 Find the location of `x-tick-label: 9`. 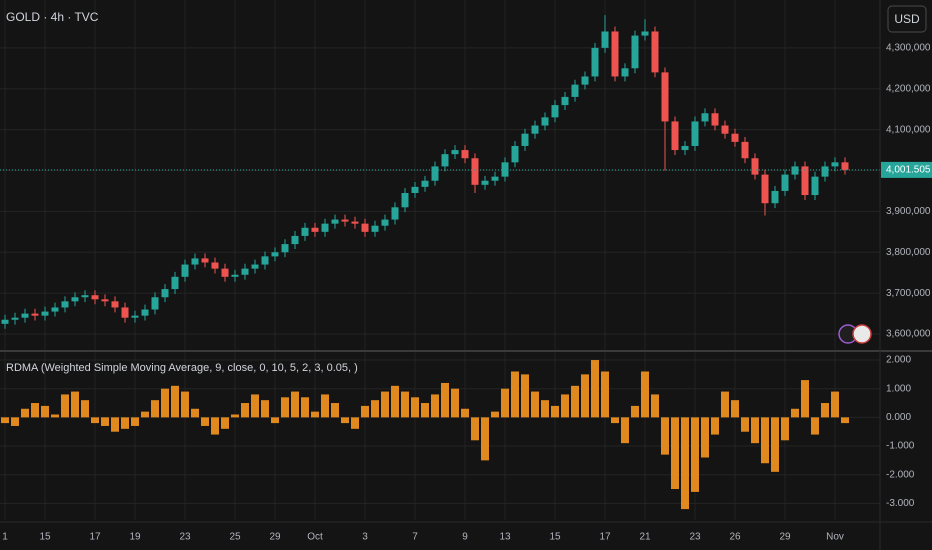

x-tick-label: 9 is located at coordinates (465, 537).